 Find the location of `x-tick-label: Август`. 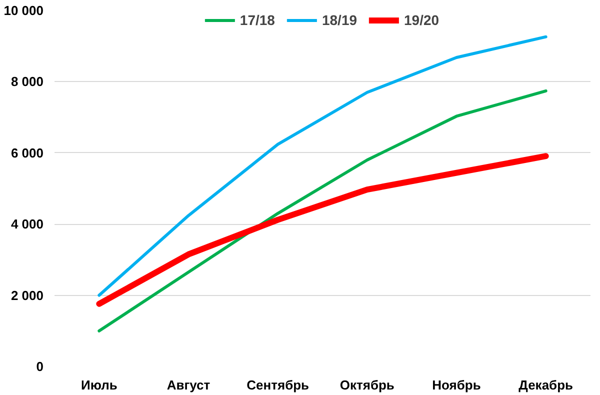

x-tick-label: Август is located at coordinates (188, 385).